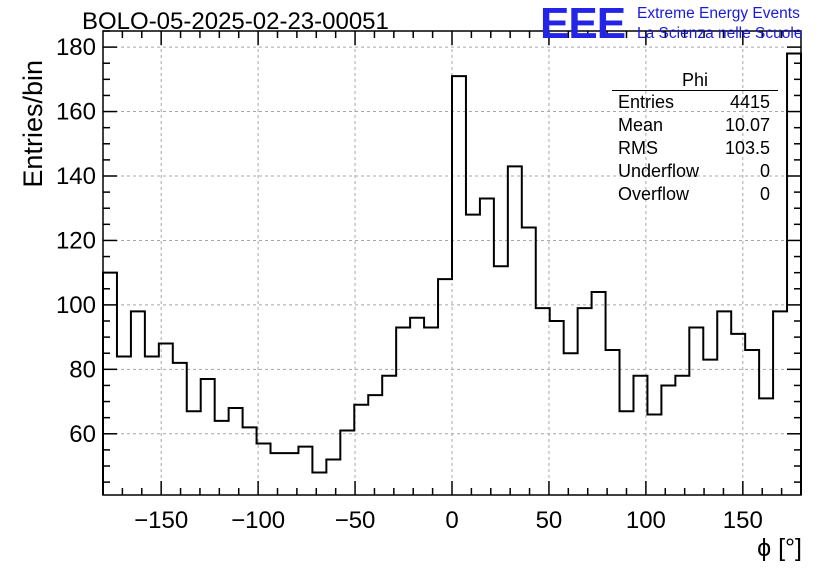 This screenshot has height=572, width=836. What do you see at coordinates (747, 148) in the screenshot?
I see `stat-value: 103.5` at bounding box center [747, 148].